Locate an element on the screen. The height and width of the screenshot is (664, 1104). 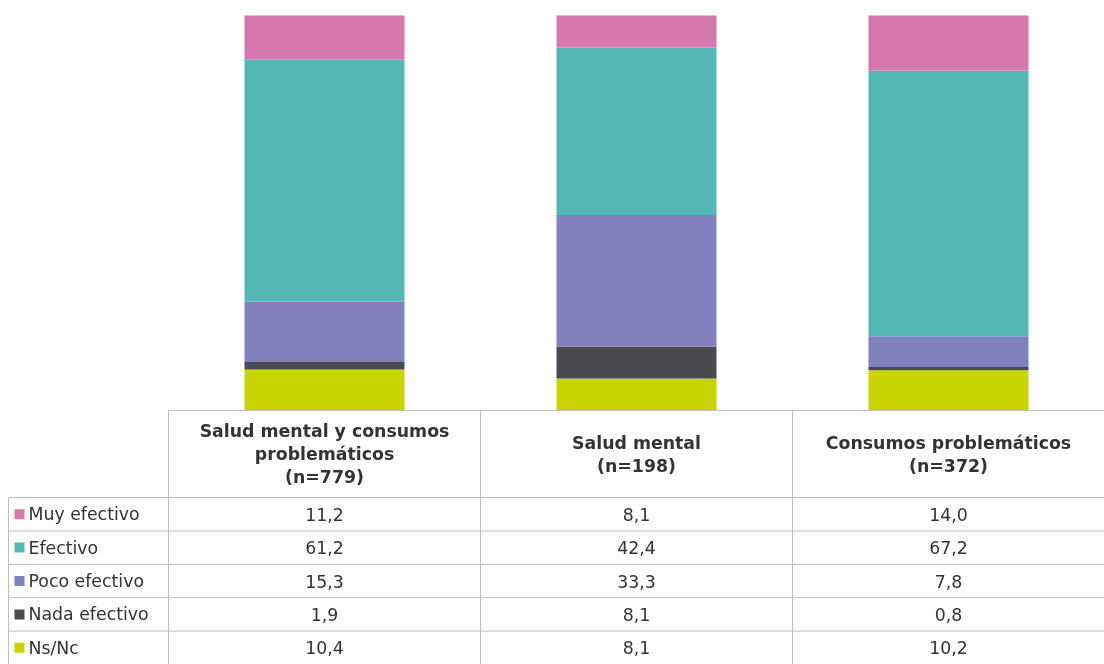
data-label: 7,8 is located at coordinates (948, 581).